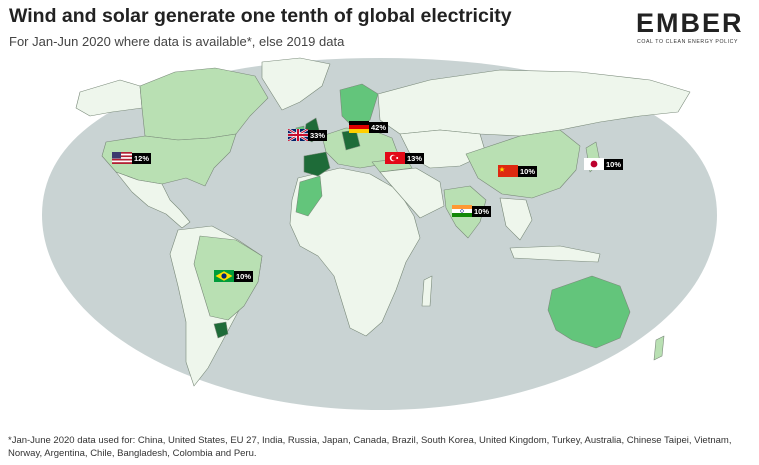  What do you see at coordinates (153, 200) in the screenshot?
I see `region-mexico` at bounding box center [153, 200].